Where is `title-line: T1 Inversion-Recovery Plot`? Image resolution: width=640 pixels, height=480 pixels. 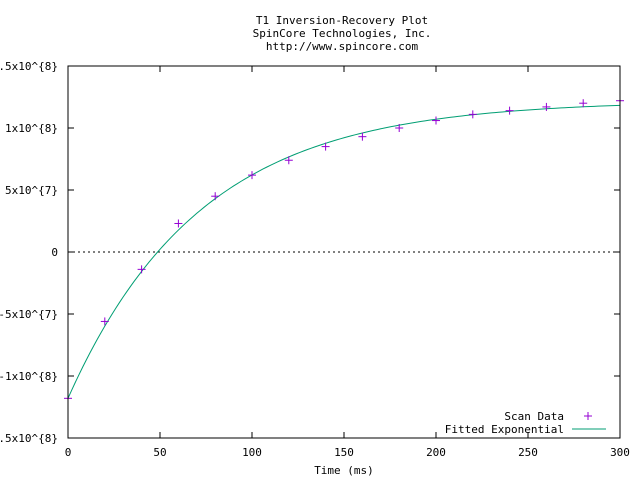
title-line: T1 Inversion-Recovery Plot is located at coordinates (342, 20).